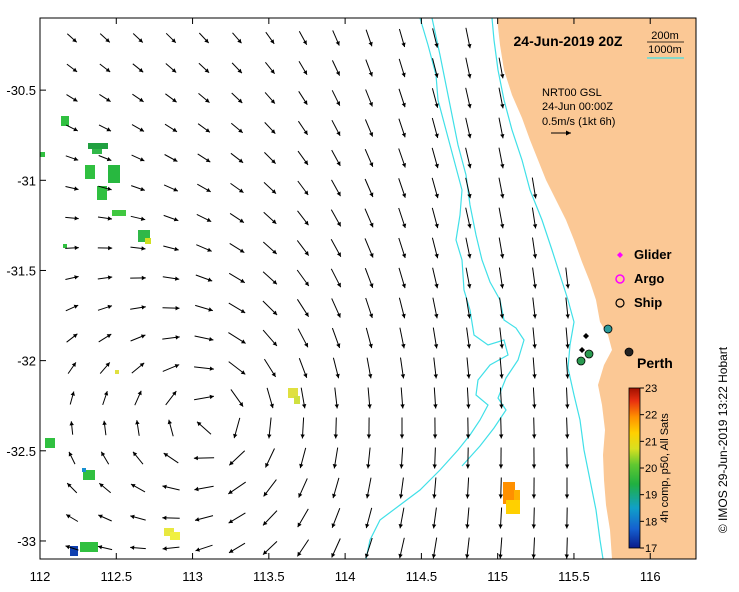  I want to click on bathy-200m-label: 200m, so click(665, 36).